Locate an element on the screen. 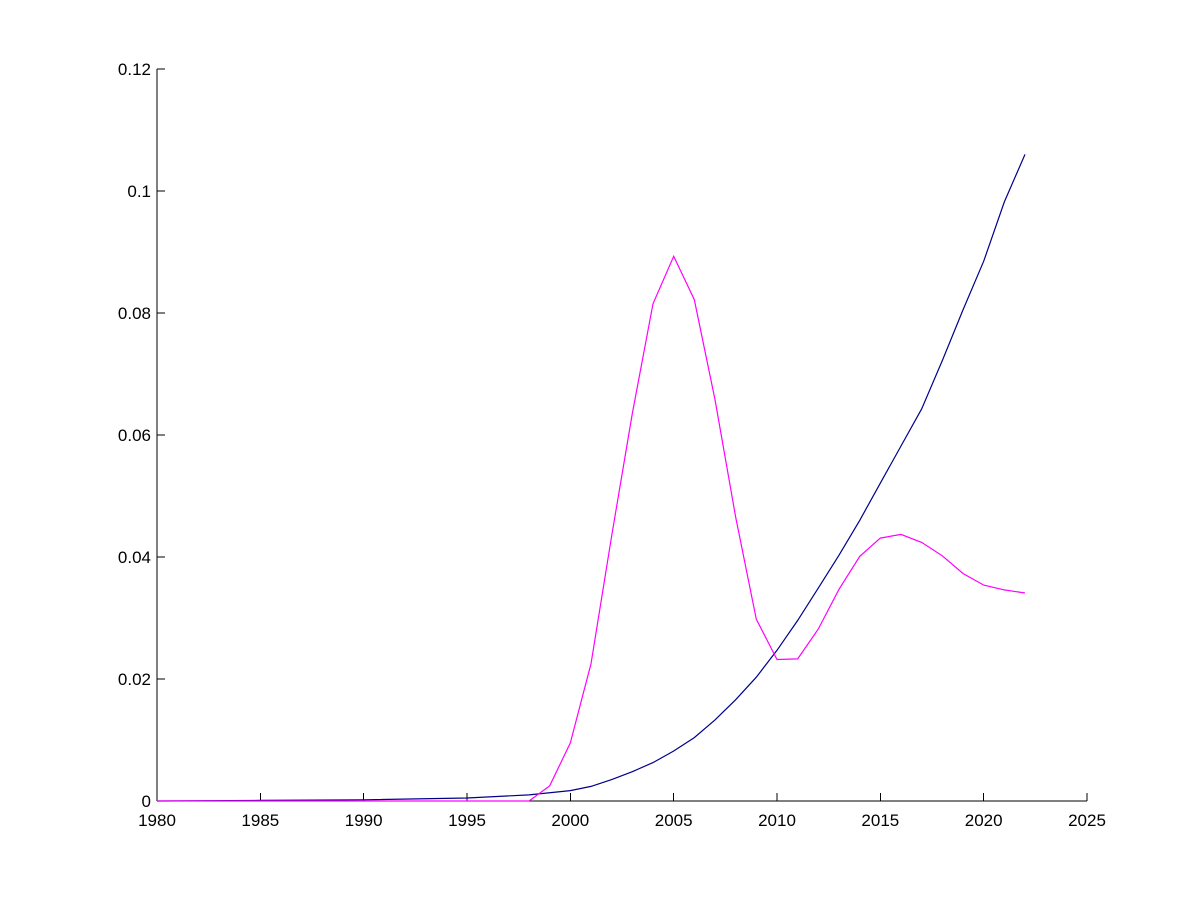  y-tick-label: 0.1 is located at coordinates (139, 191).